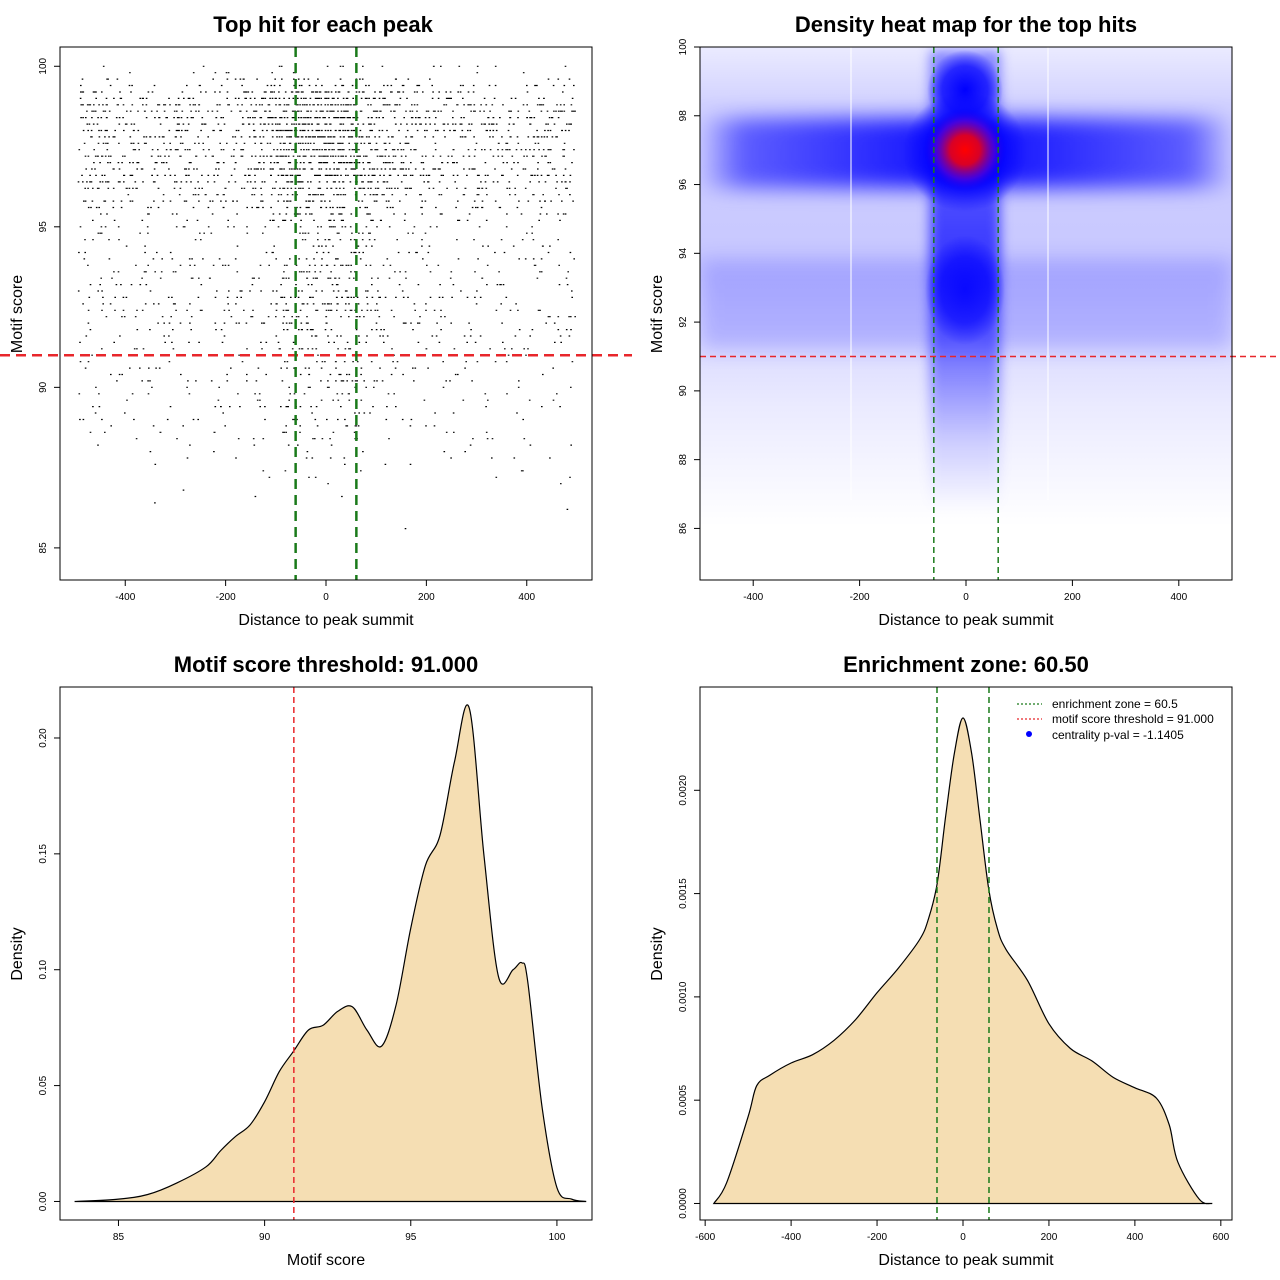  I want to click on x-tick-label: 100, so click(557, 1237).